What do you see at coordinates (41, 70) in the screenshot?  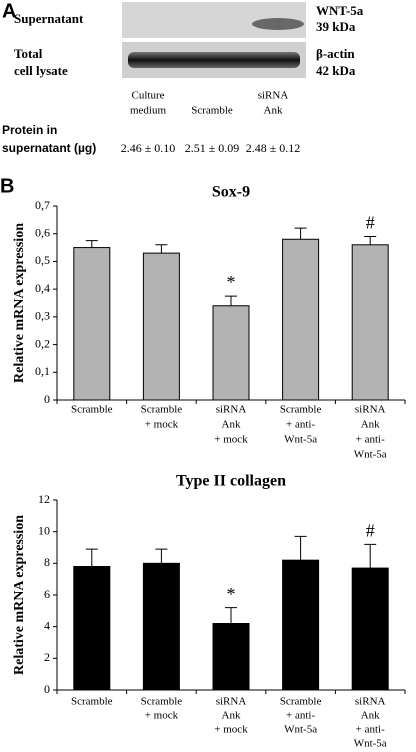 I see `row-label: cell lysate` at bounding box center [41, 70].